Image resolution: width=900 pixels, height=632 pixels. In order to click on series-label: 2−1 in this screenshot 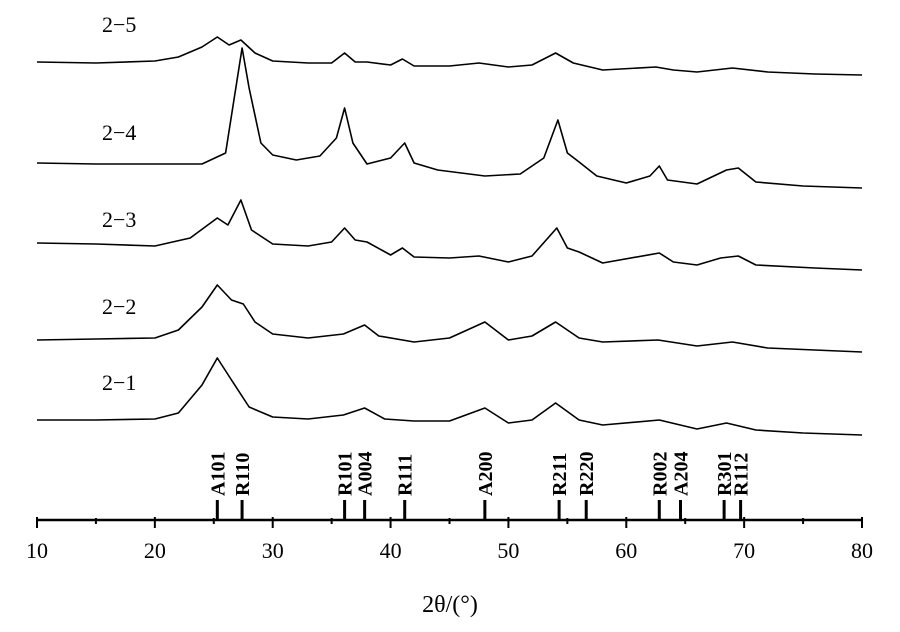, I will do `click(119, 382)`.